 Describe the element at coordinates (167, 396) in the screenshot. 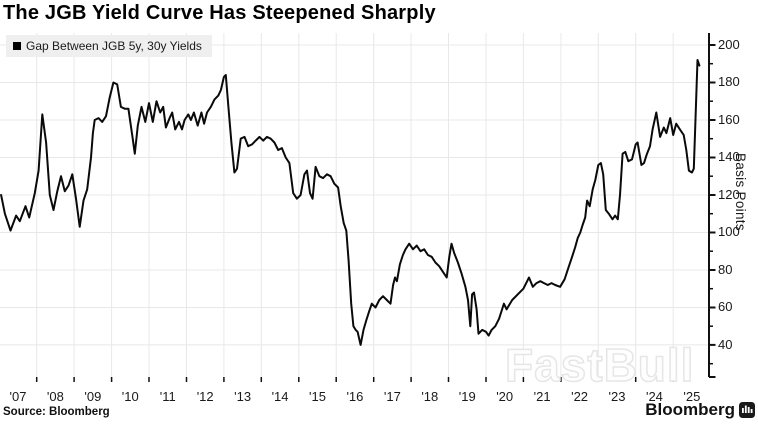

I see `x-tick-label: '11` at that location.